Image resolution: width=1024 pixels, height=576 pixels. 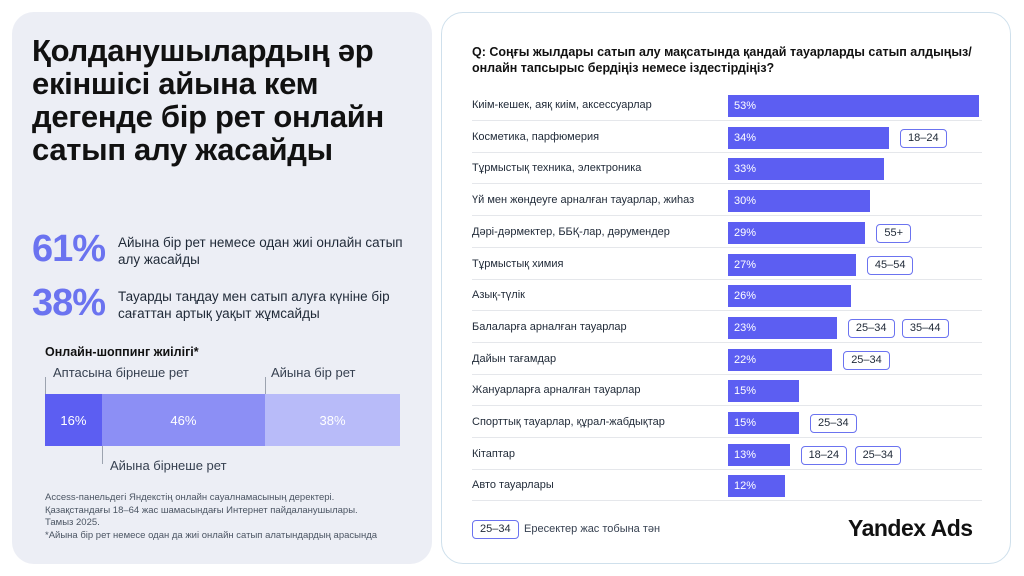 What do you see at coordinates (727, 486) in the screenshot?
I see `chart-row: Авто тауарлары 12%` at bounding box center [727, 486].